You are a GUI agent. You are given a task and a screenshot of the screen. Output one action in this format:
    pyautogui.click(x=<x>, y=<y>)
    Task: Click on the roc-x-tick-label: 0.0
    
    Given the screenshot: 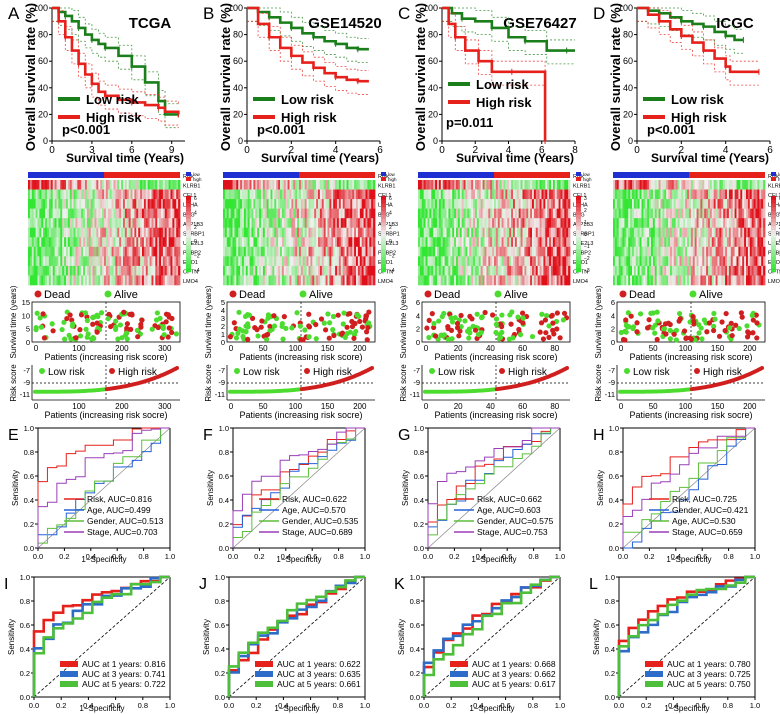 What is the action you would take?
    pyautogui.click(x=233, y=556)
    